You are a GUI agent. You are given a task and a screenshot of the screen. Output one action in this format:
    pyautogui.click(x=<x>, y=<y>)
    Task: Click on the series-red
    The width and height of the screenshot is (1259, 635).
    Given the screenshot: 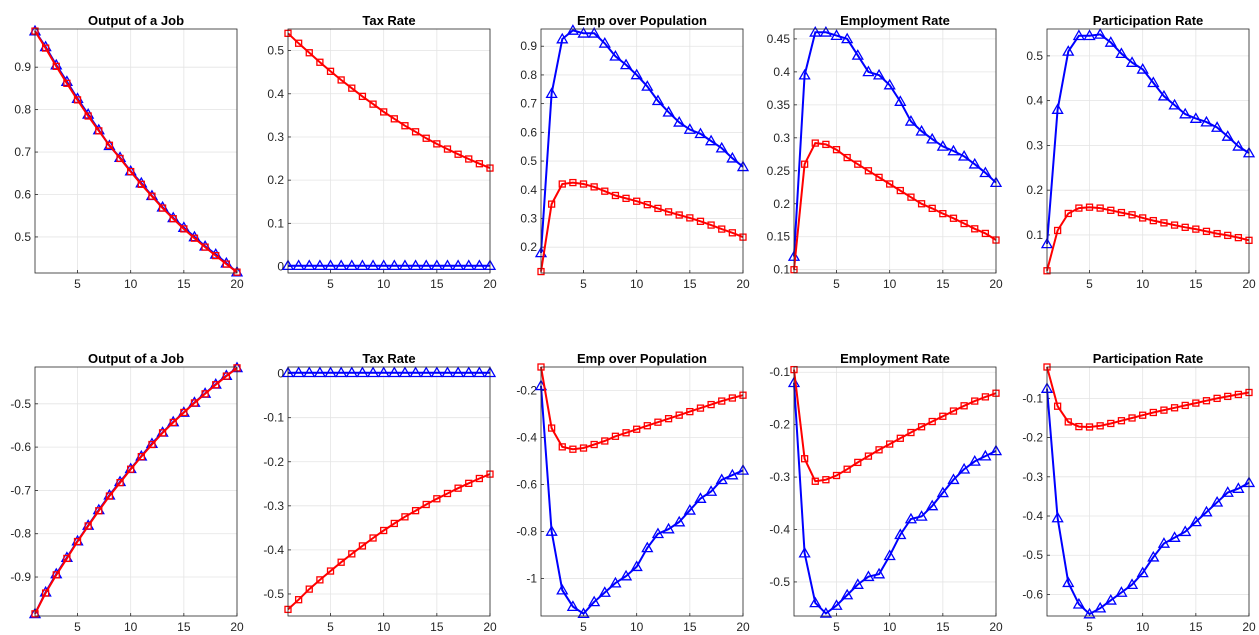 What is the action you would take?
    pyautogui.click(x=136, y=491)
    